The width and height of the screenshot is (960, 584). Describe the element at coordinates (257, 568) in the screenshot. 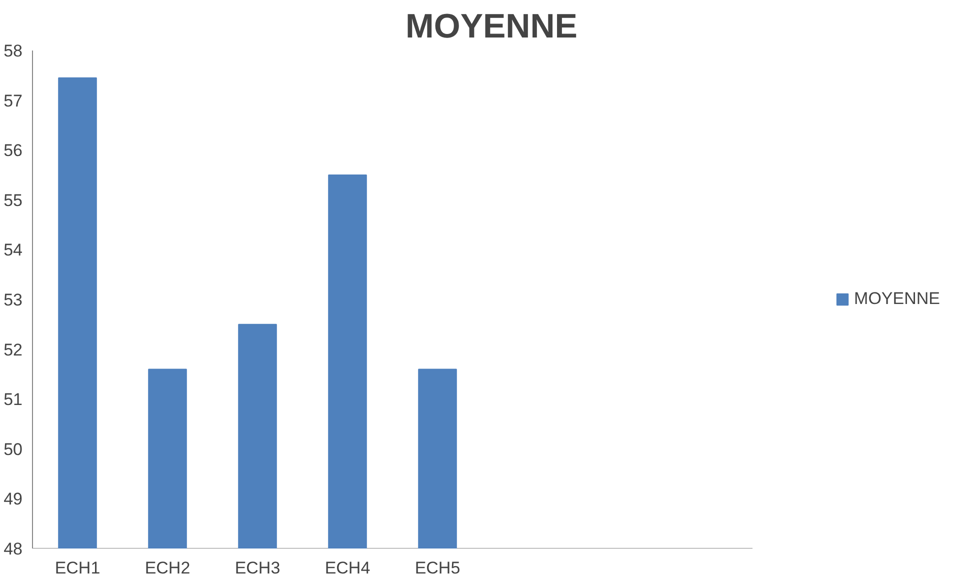

I see `x-tick-label: ECH3` at that location.